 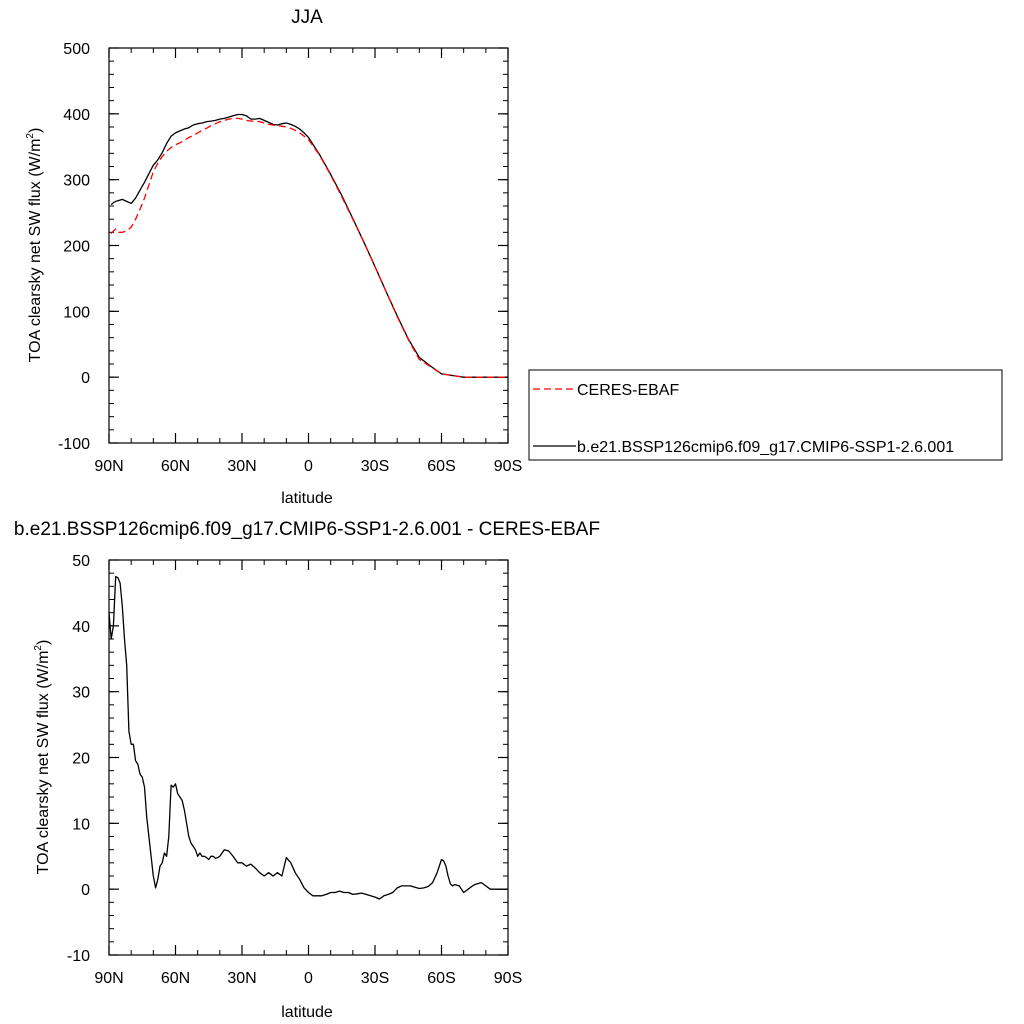 What do you see at coordinates (81, 693) in the screenshot?
I see `bottom-y-tick-label: 30` at bounding box center [81, 693].